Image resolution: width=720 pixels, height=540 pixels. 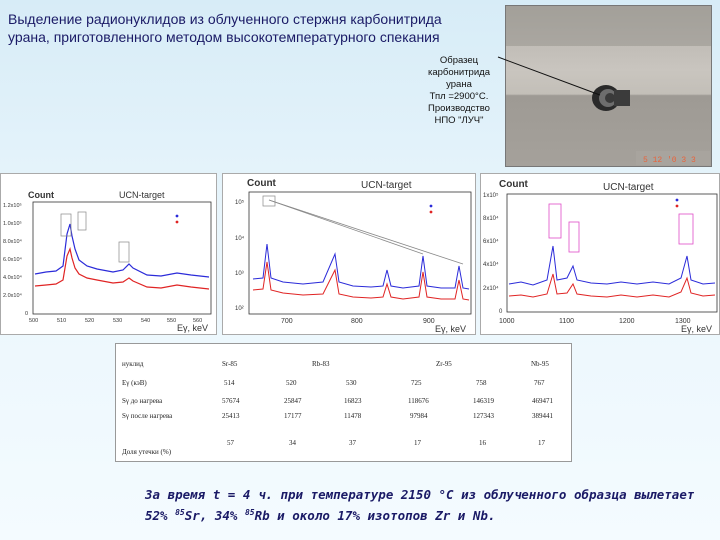 I want to click on table-cell: 37, so click(x=352, y=443).